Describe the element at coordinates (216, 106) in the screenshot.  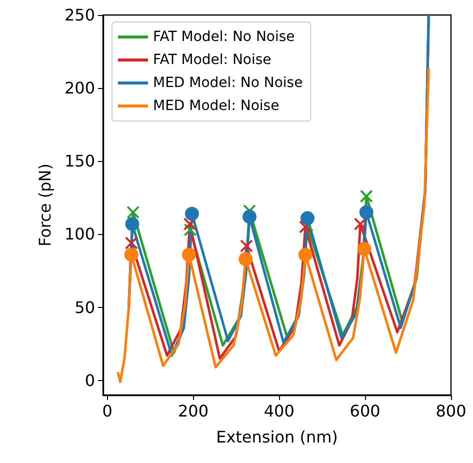
I see `legend-label: MED Model: Noise` at that location.